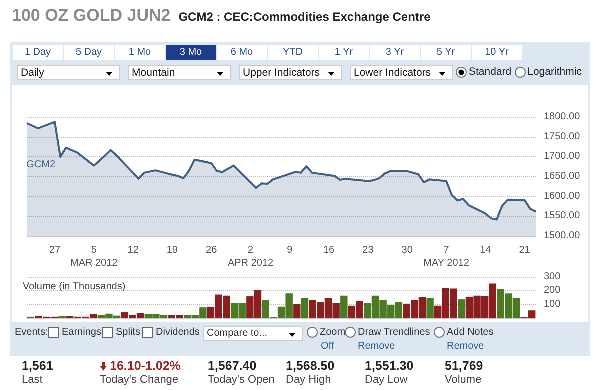 Image resolution: width=600 pixels, height=390 pixels. I want to click on text: Logarithmic, so click(554, 72).